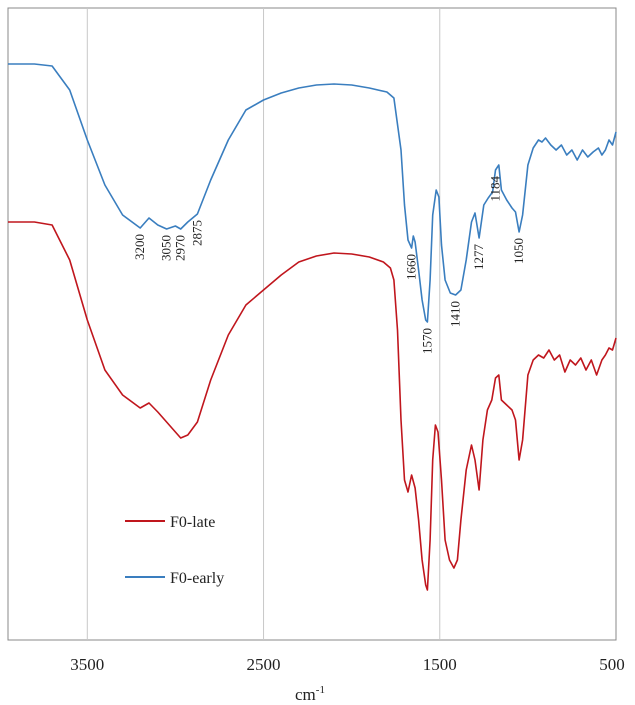 This screenshot has width=635, height=705. Describe the element at coordinates (478, 257) in the screenshot. I see `peak-label-1277: 1277` at that location.